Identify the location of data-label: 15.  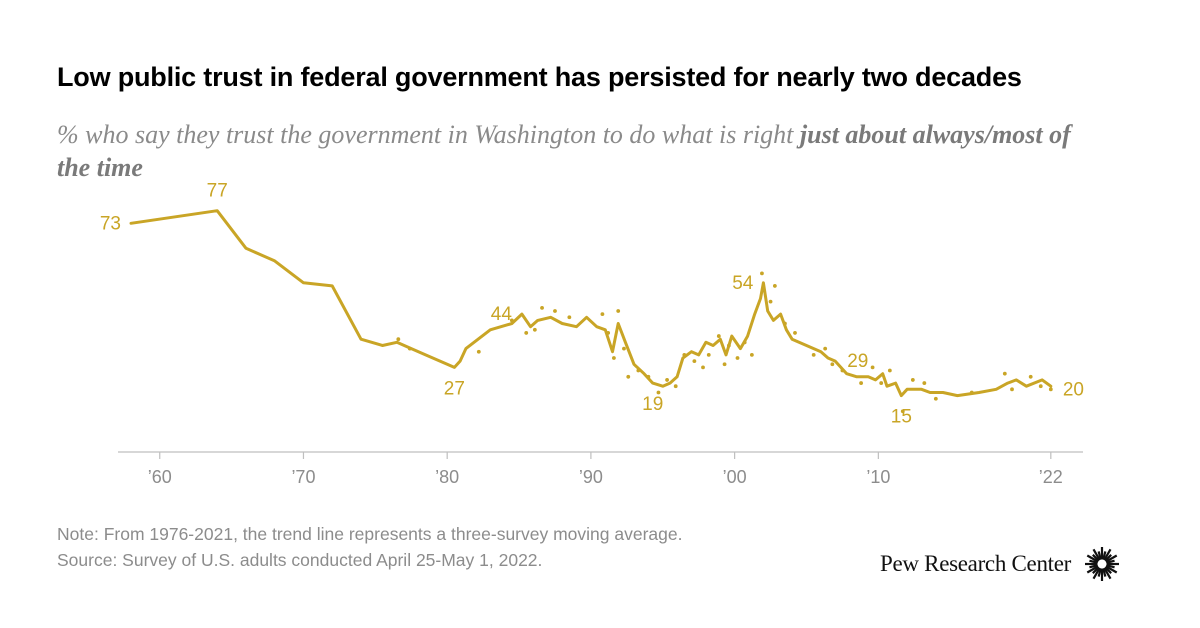
(901, 417).